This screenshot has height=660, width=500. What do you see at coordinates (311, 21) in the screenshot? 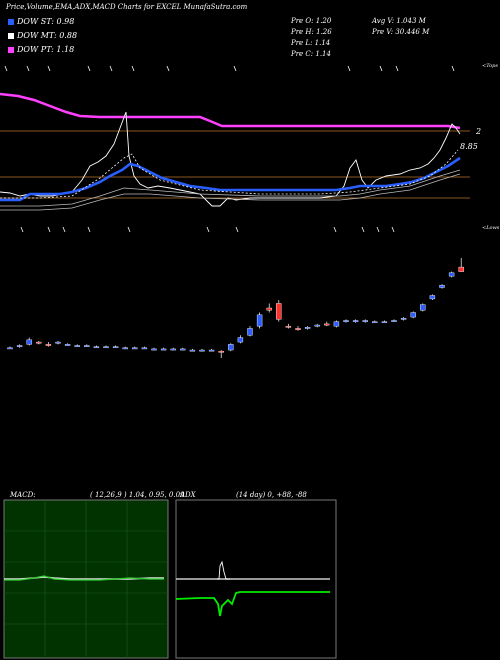
I see `stat-open: Pre O: 1.20` at bounding box center [311, 21].